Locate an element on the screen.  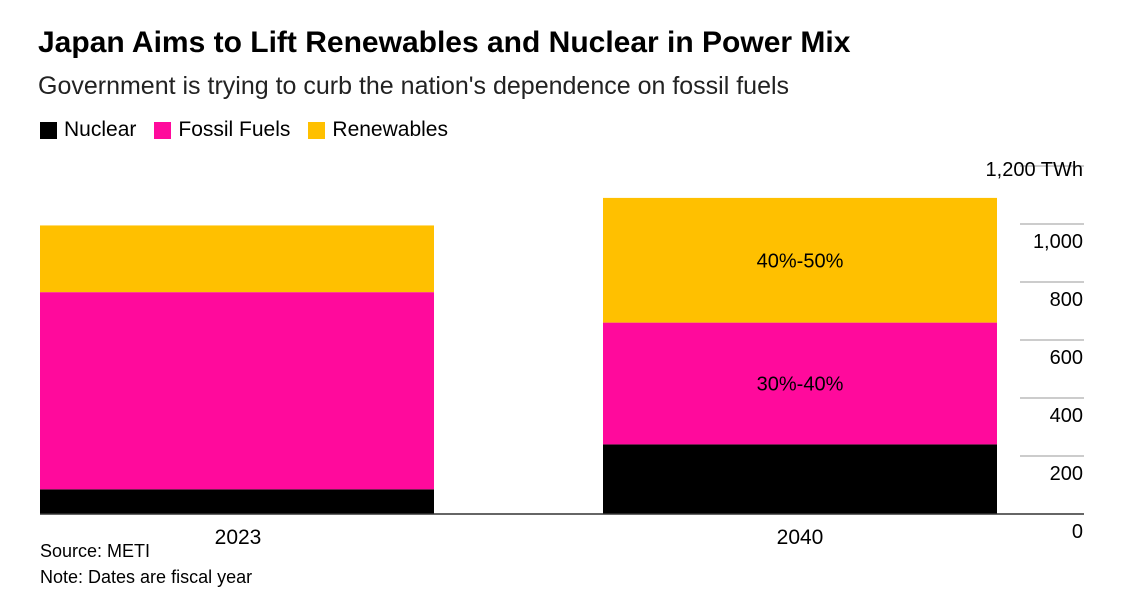
legend-swatch-fossil-fuels is located at coordinates (163, 130).